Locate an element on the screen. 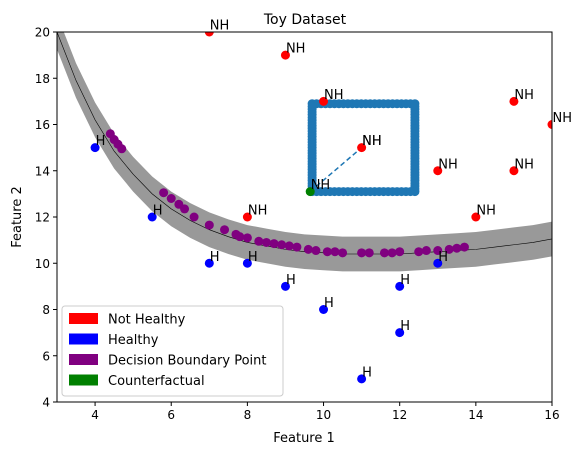 The image size is (584, 455). chart-title: Toy Dataset is located at coordinates (305, 20).